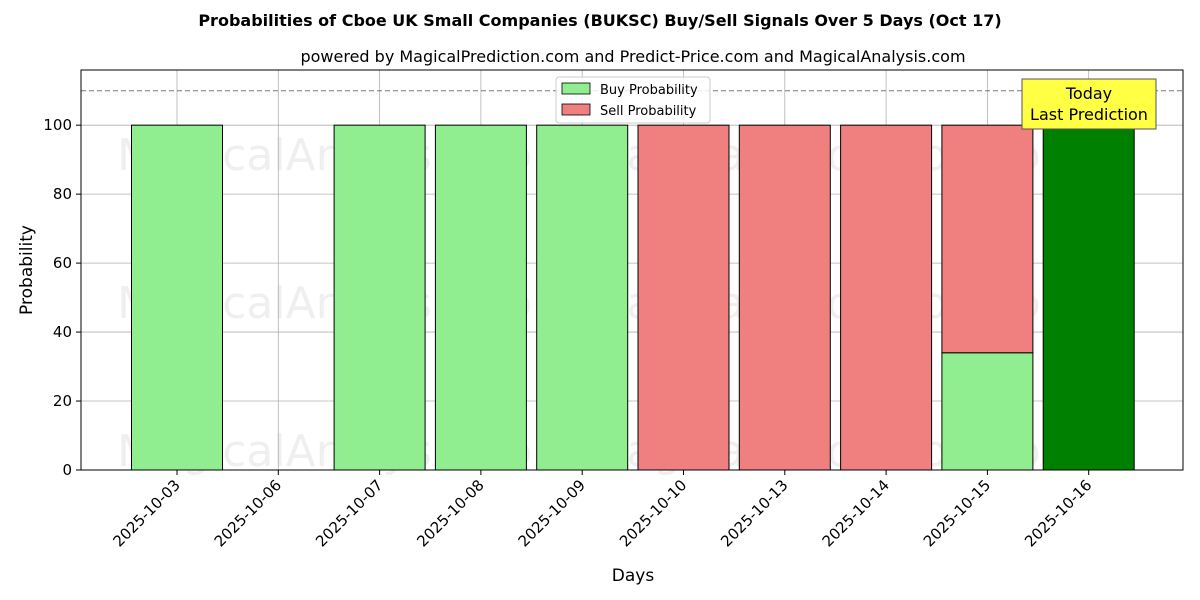 This screenshot has width=1200, height=600. I want to click on x-tick-label-8: 2025-10-15, so click(957, 513).